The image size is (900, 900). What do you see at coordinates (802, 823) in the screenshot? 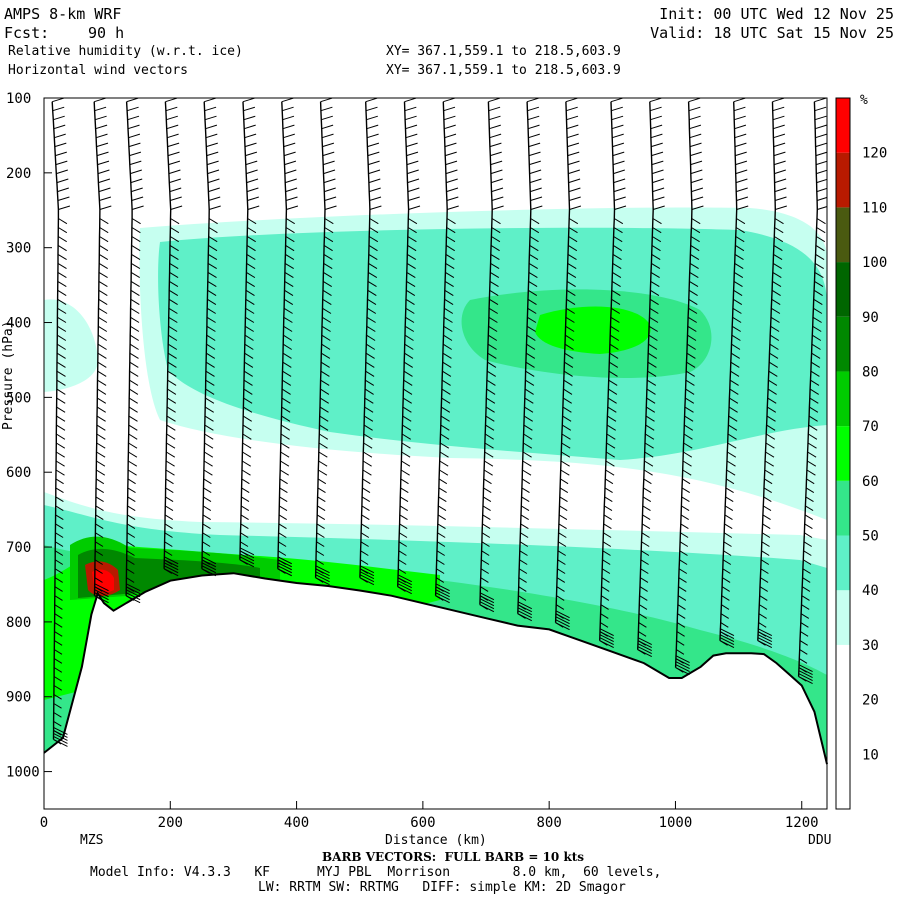
I see `x-tick-label: 1200` at bounding box center [802, 823].